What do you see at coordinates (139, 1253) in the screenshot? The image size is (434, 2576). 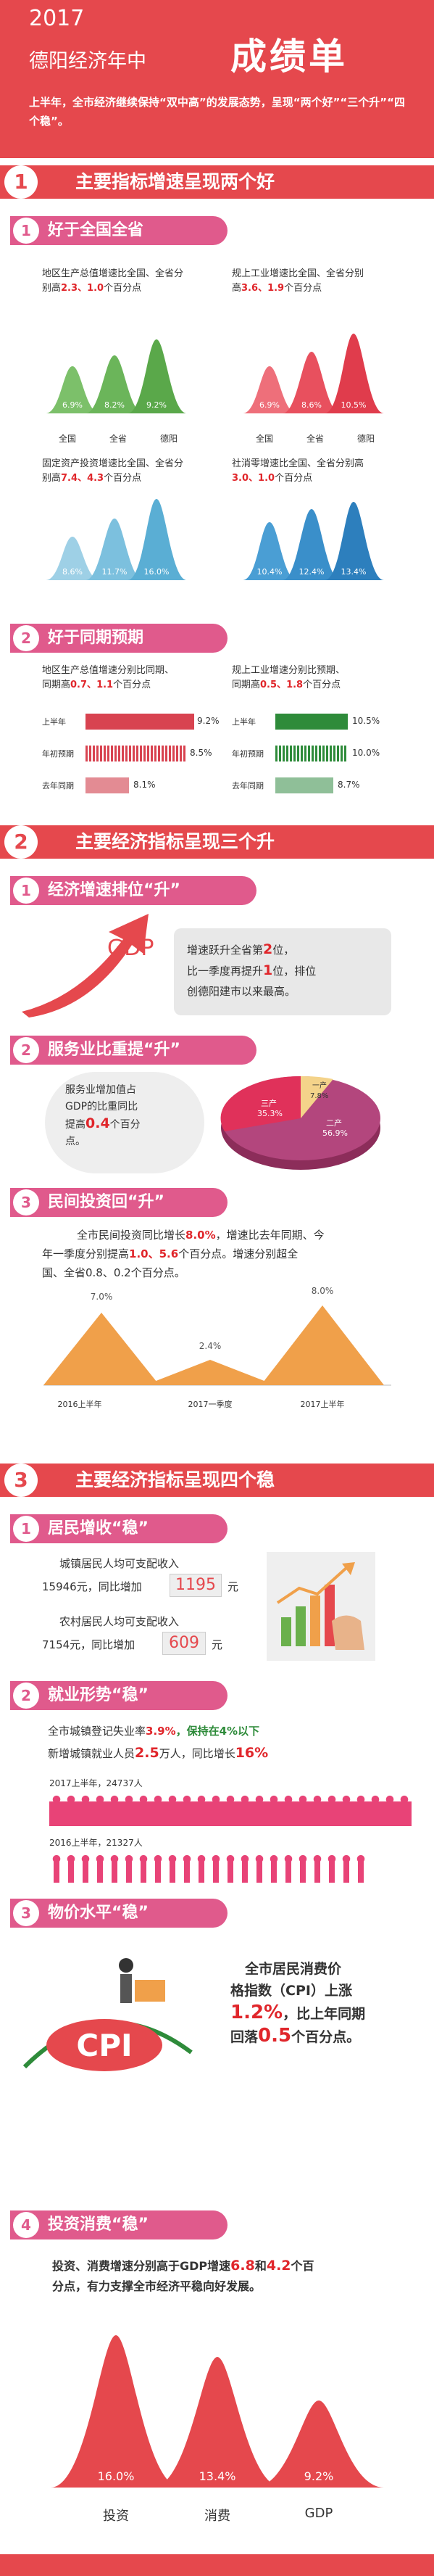 I see `value-red: 1.0` at bounding box center [139, 1253].